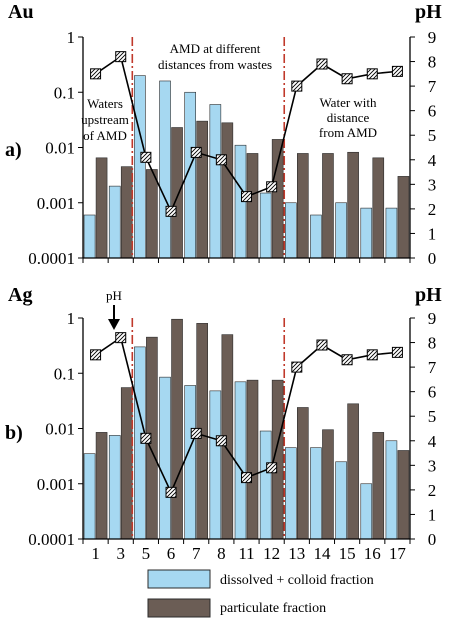 Image resolution: width=450 pixels, height=619 pixels. Describe the element at coordinates (60, 429) in the screenshot. I see `panel-b-ytick-label-2: 0.01` at that location.